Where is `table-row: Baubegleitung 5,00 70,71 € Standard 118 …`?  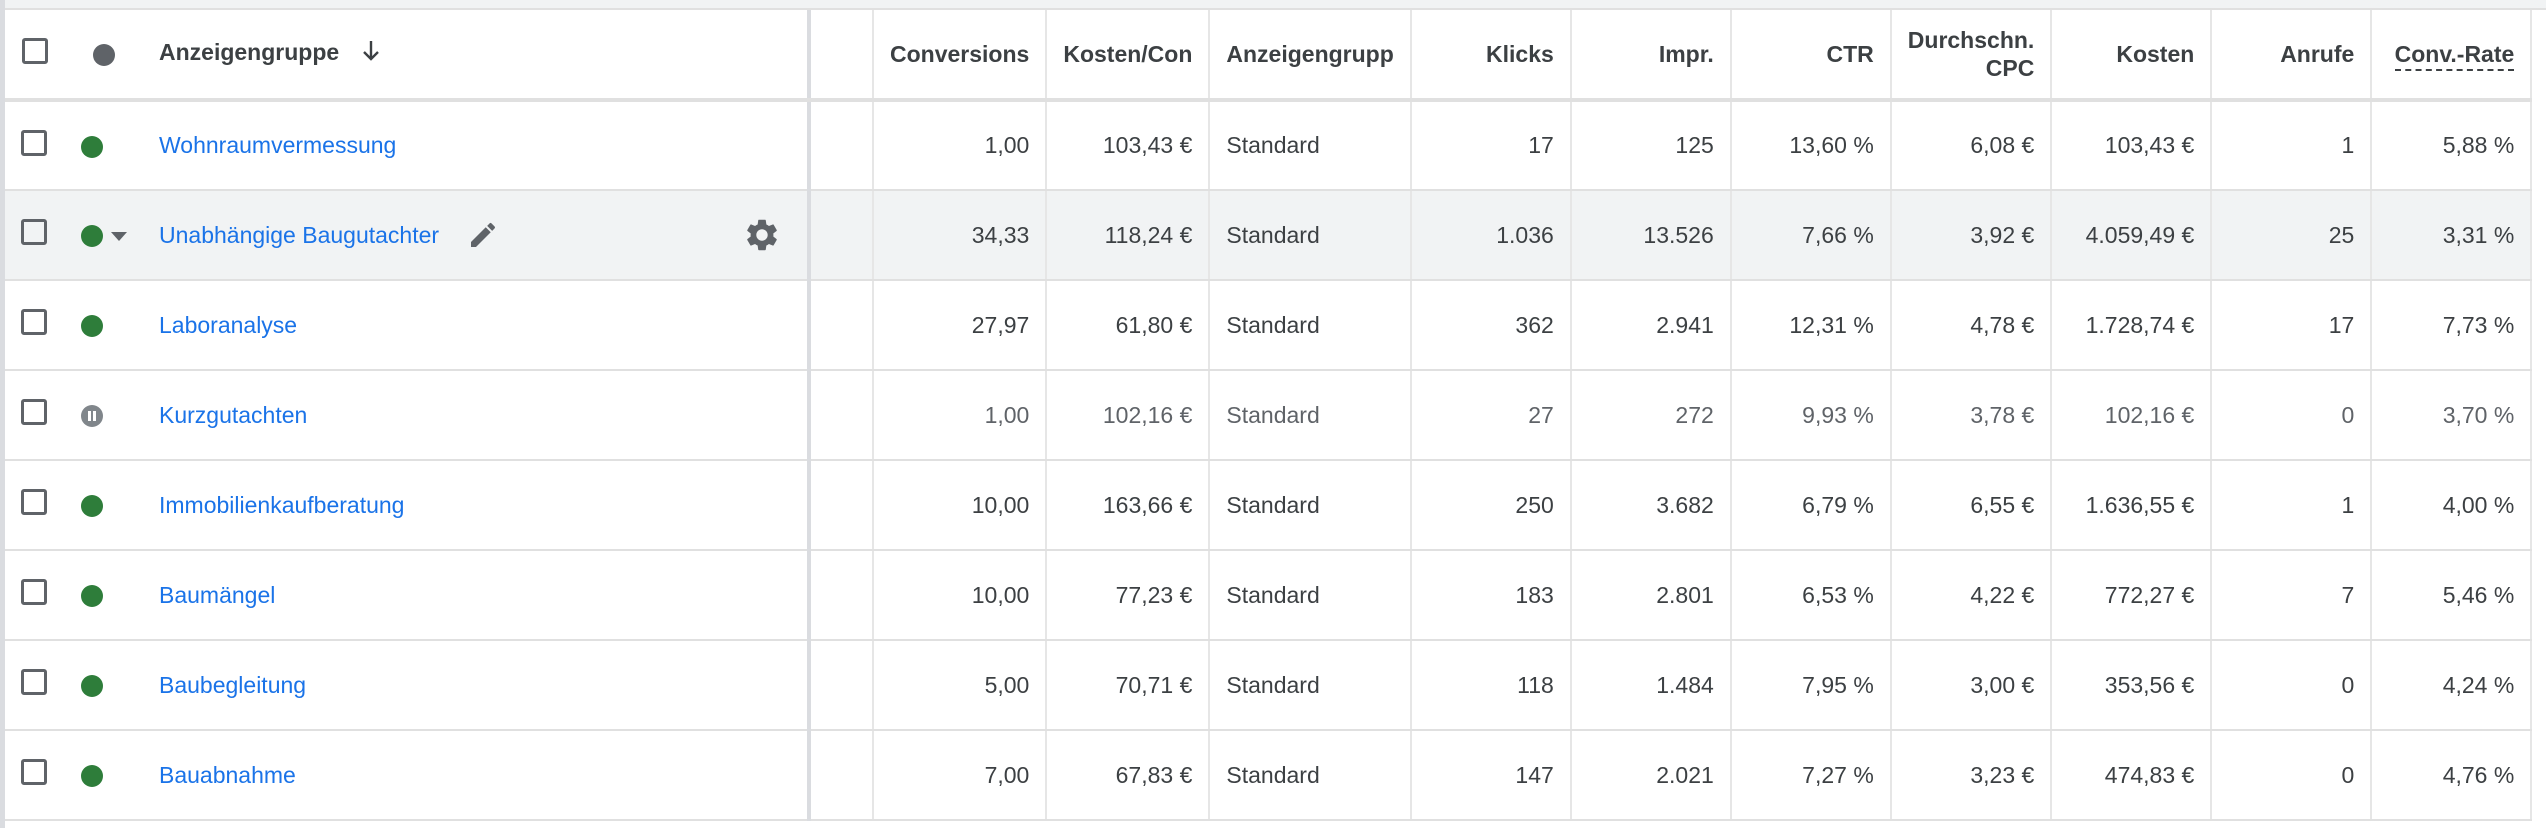
table-row: Baubegleitung 5,00 70,71 € Standard 118 … is located at coordinates (1269, 685).